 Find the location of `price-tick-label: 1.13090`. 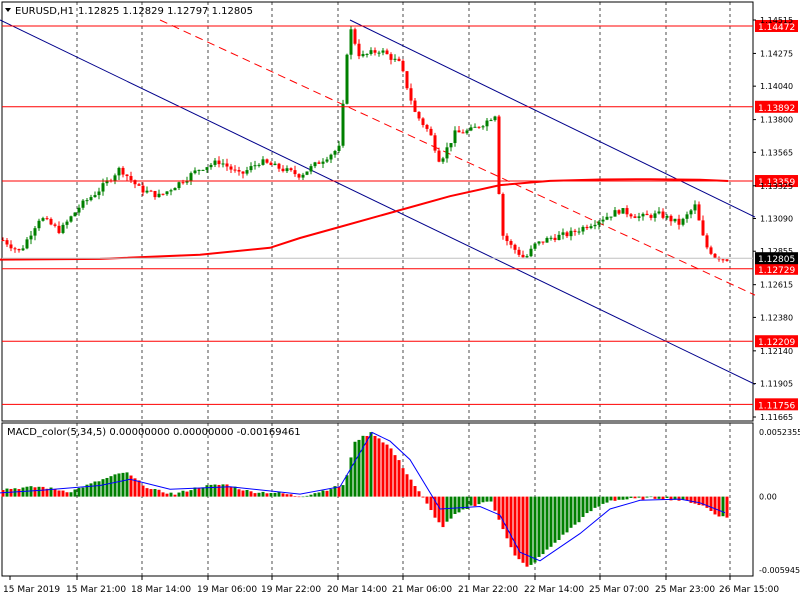

price-tick-label: 1.13090 is located at coordinates (776, 219).